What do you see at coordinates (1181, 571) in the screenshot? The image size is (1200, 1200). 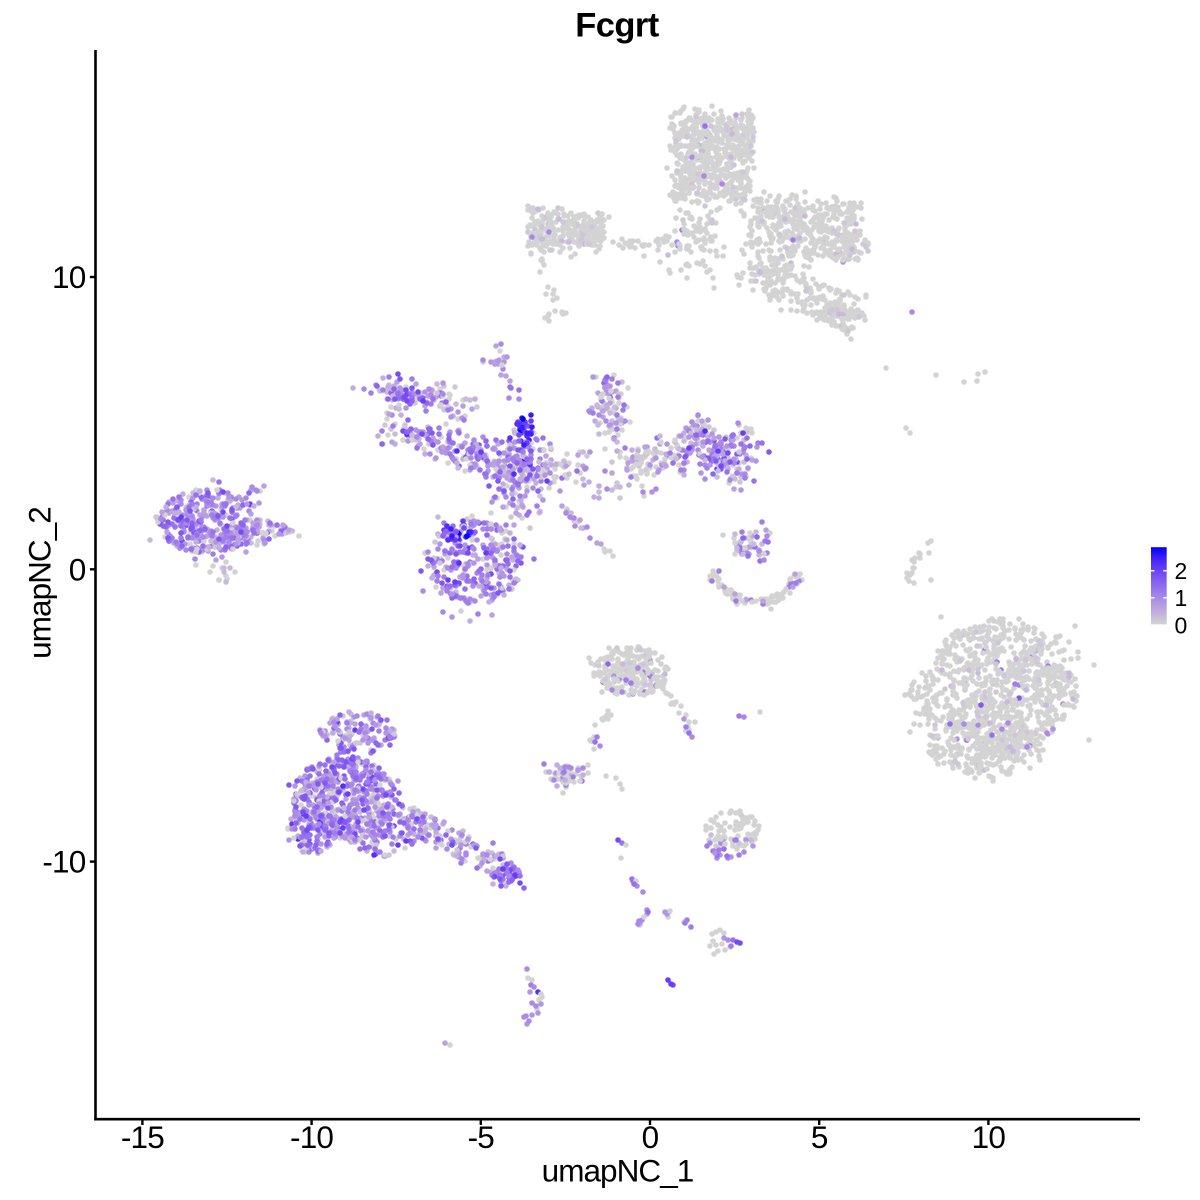 I see `svg-text: 2` at bounding box center [1181, 571].